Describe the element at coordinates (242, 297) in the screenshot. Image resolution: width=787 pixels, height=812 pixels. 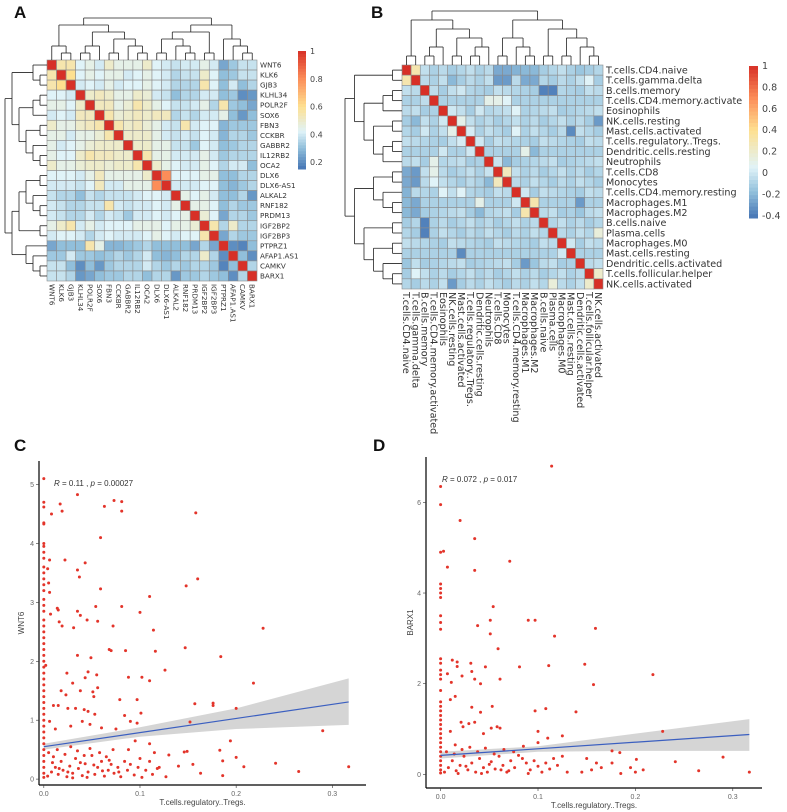
I see `heatmap-col-label: CAMKV` at that location.